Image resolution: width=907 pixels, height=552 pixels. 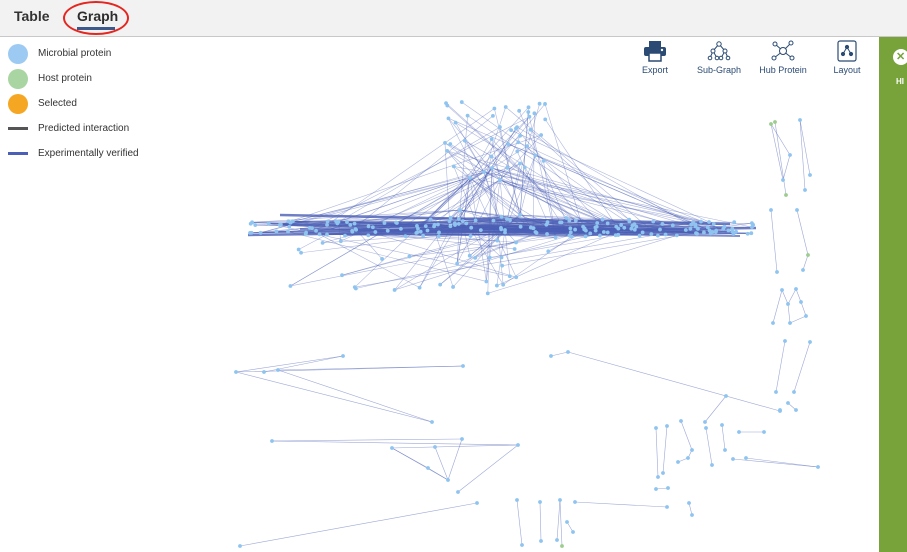 What do you see at coordinates (719, 57) in the screenshot?
I see `sub-graph-button: Sub-Graph` at bounding box center [719, 57].